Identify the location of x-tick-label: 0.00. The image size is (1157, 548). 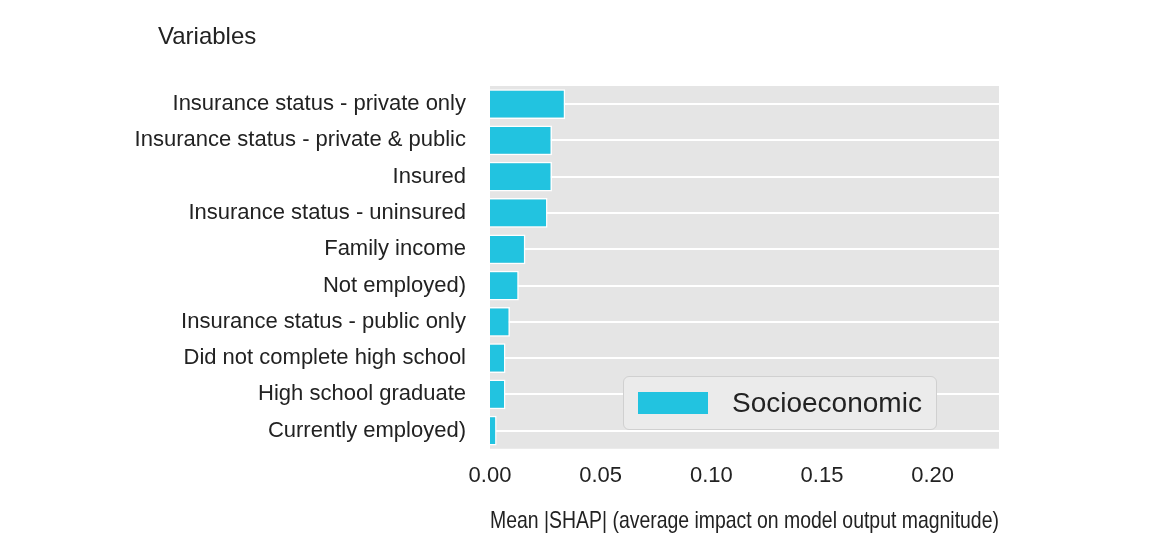
(490, 475).